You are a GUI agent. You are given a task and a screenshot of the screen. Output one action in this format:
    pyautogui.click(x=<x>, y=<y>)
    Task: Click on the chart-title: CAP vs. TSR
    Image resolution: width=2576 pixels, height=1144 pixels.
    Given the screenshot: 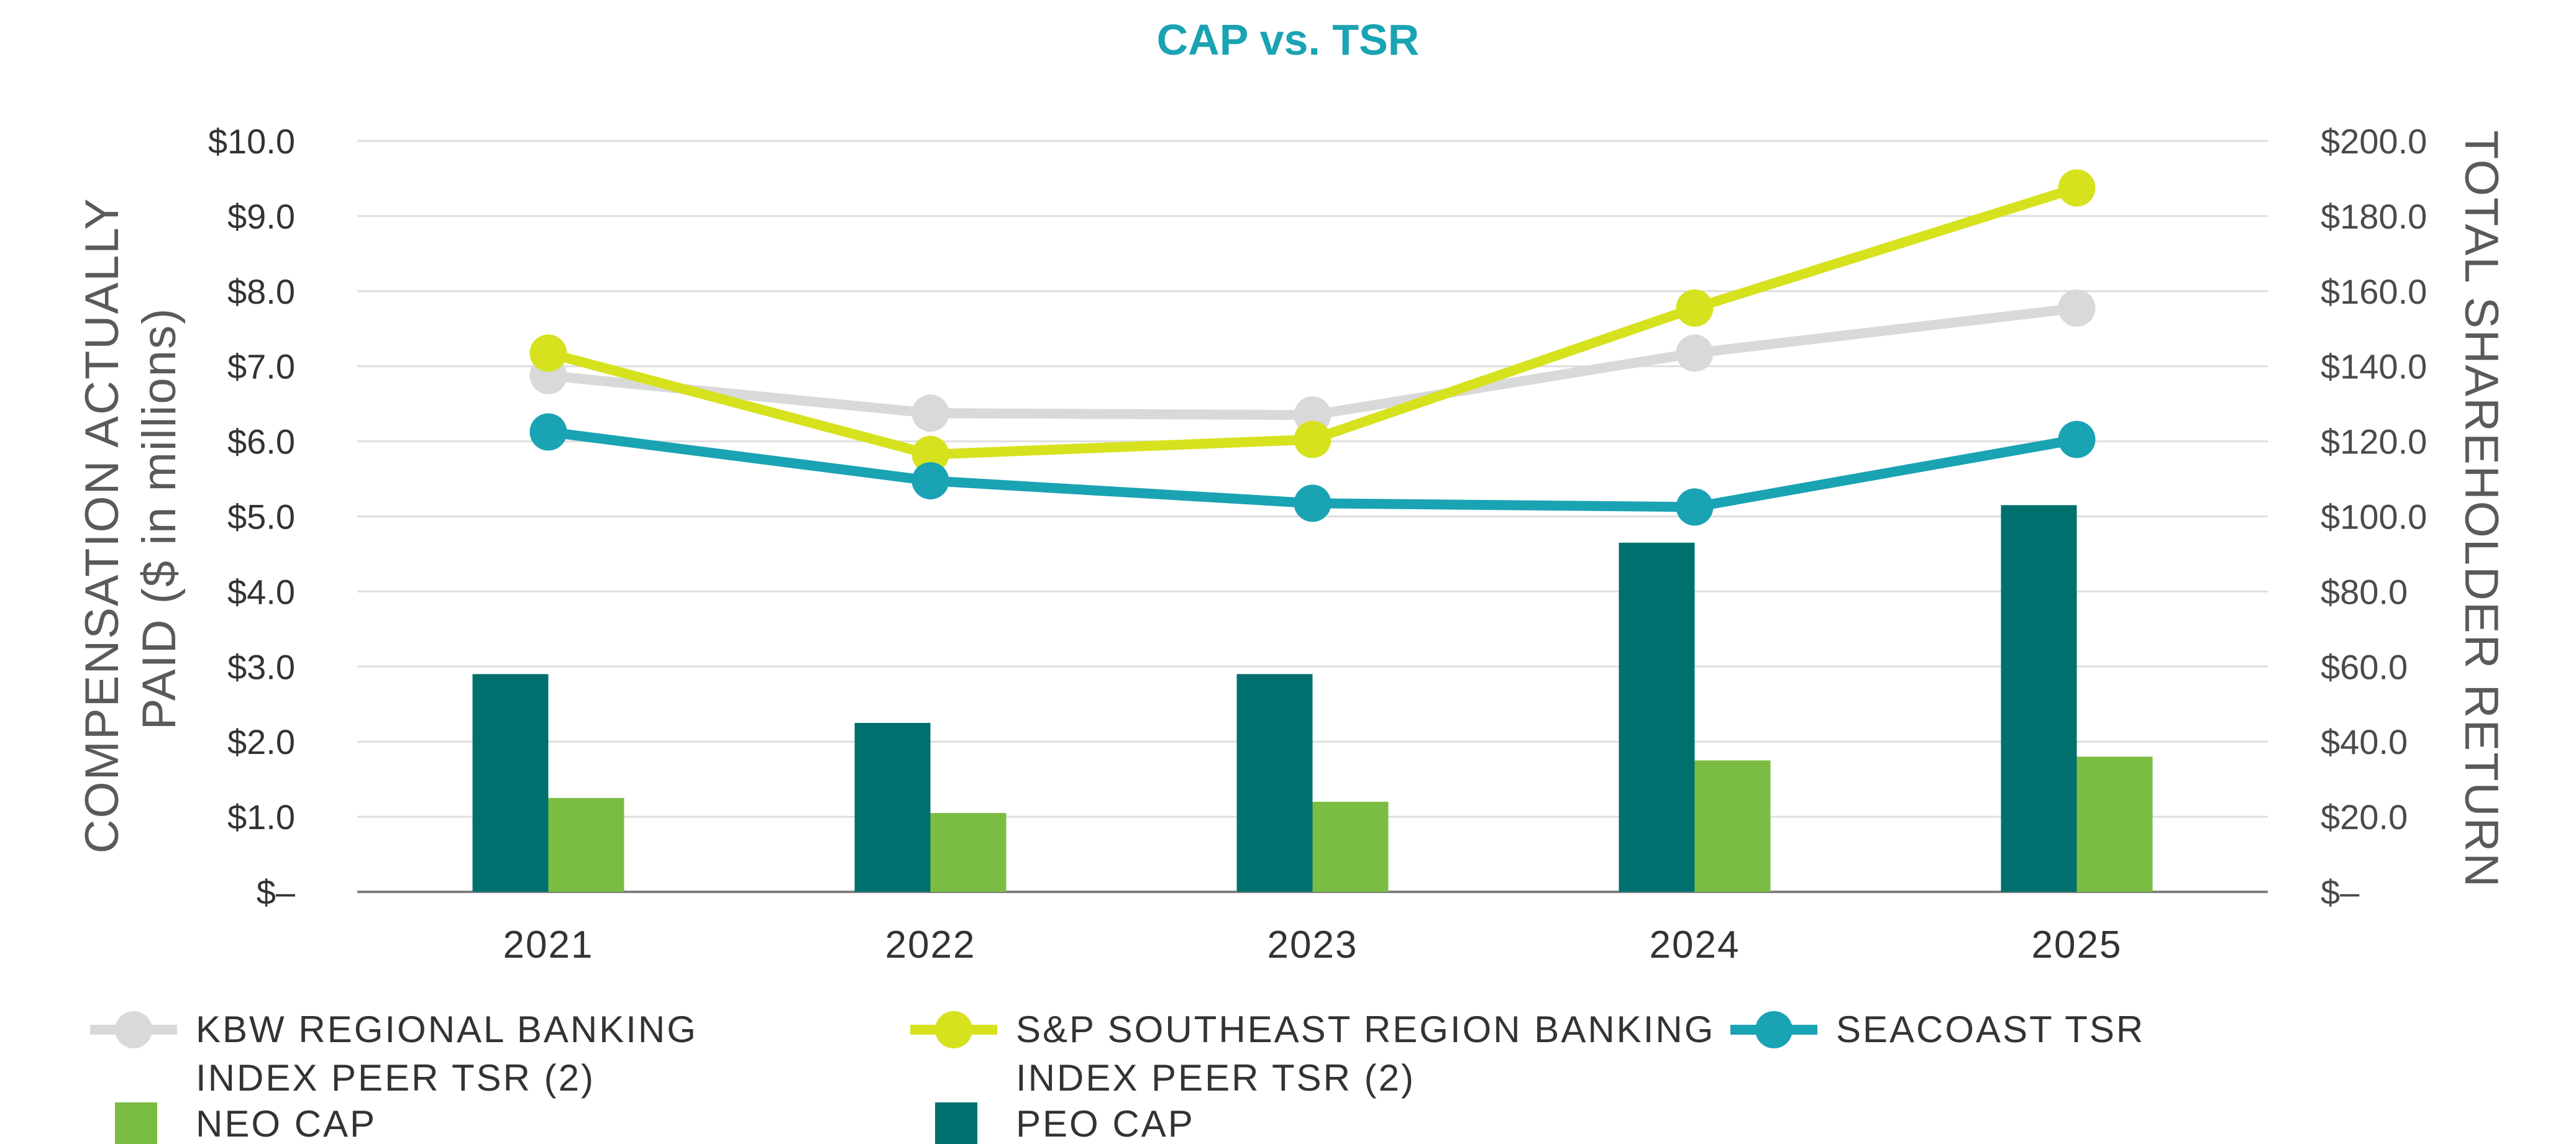 What is the action you would take?
    pyautogui.click(x=1288, y=40)
    